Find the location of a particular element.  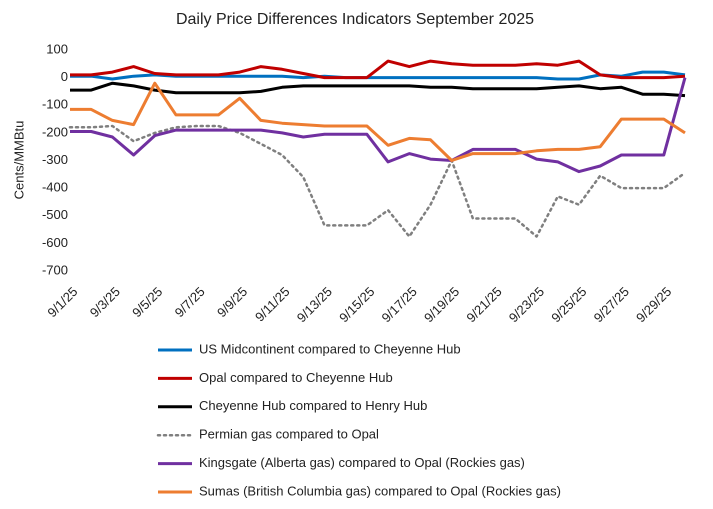

x-tick-label: 9/19/25 is located at coordinates (441, 304).